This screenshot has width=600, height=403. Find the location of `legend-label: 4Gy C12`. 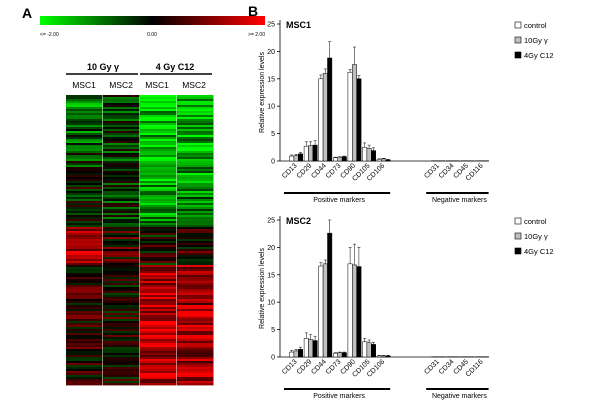

legend-label: 4Gy C12 is located at coordinates (539, 251).